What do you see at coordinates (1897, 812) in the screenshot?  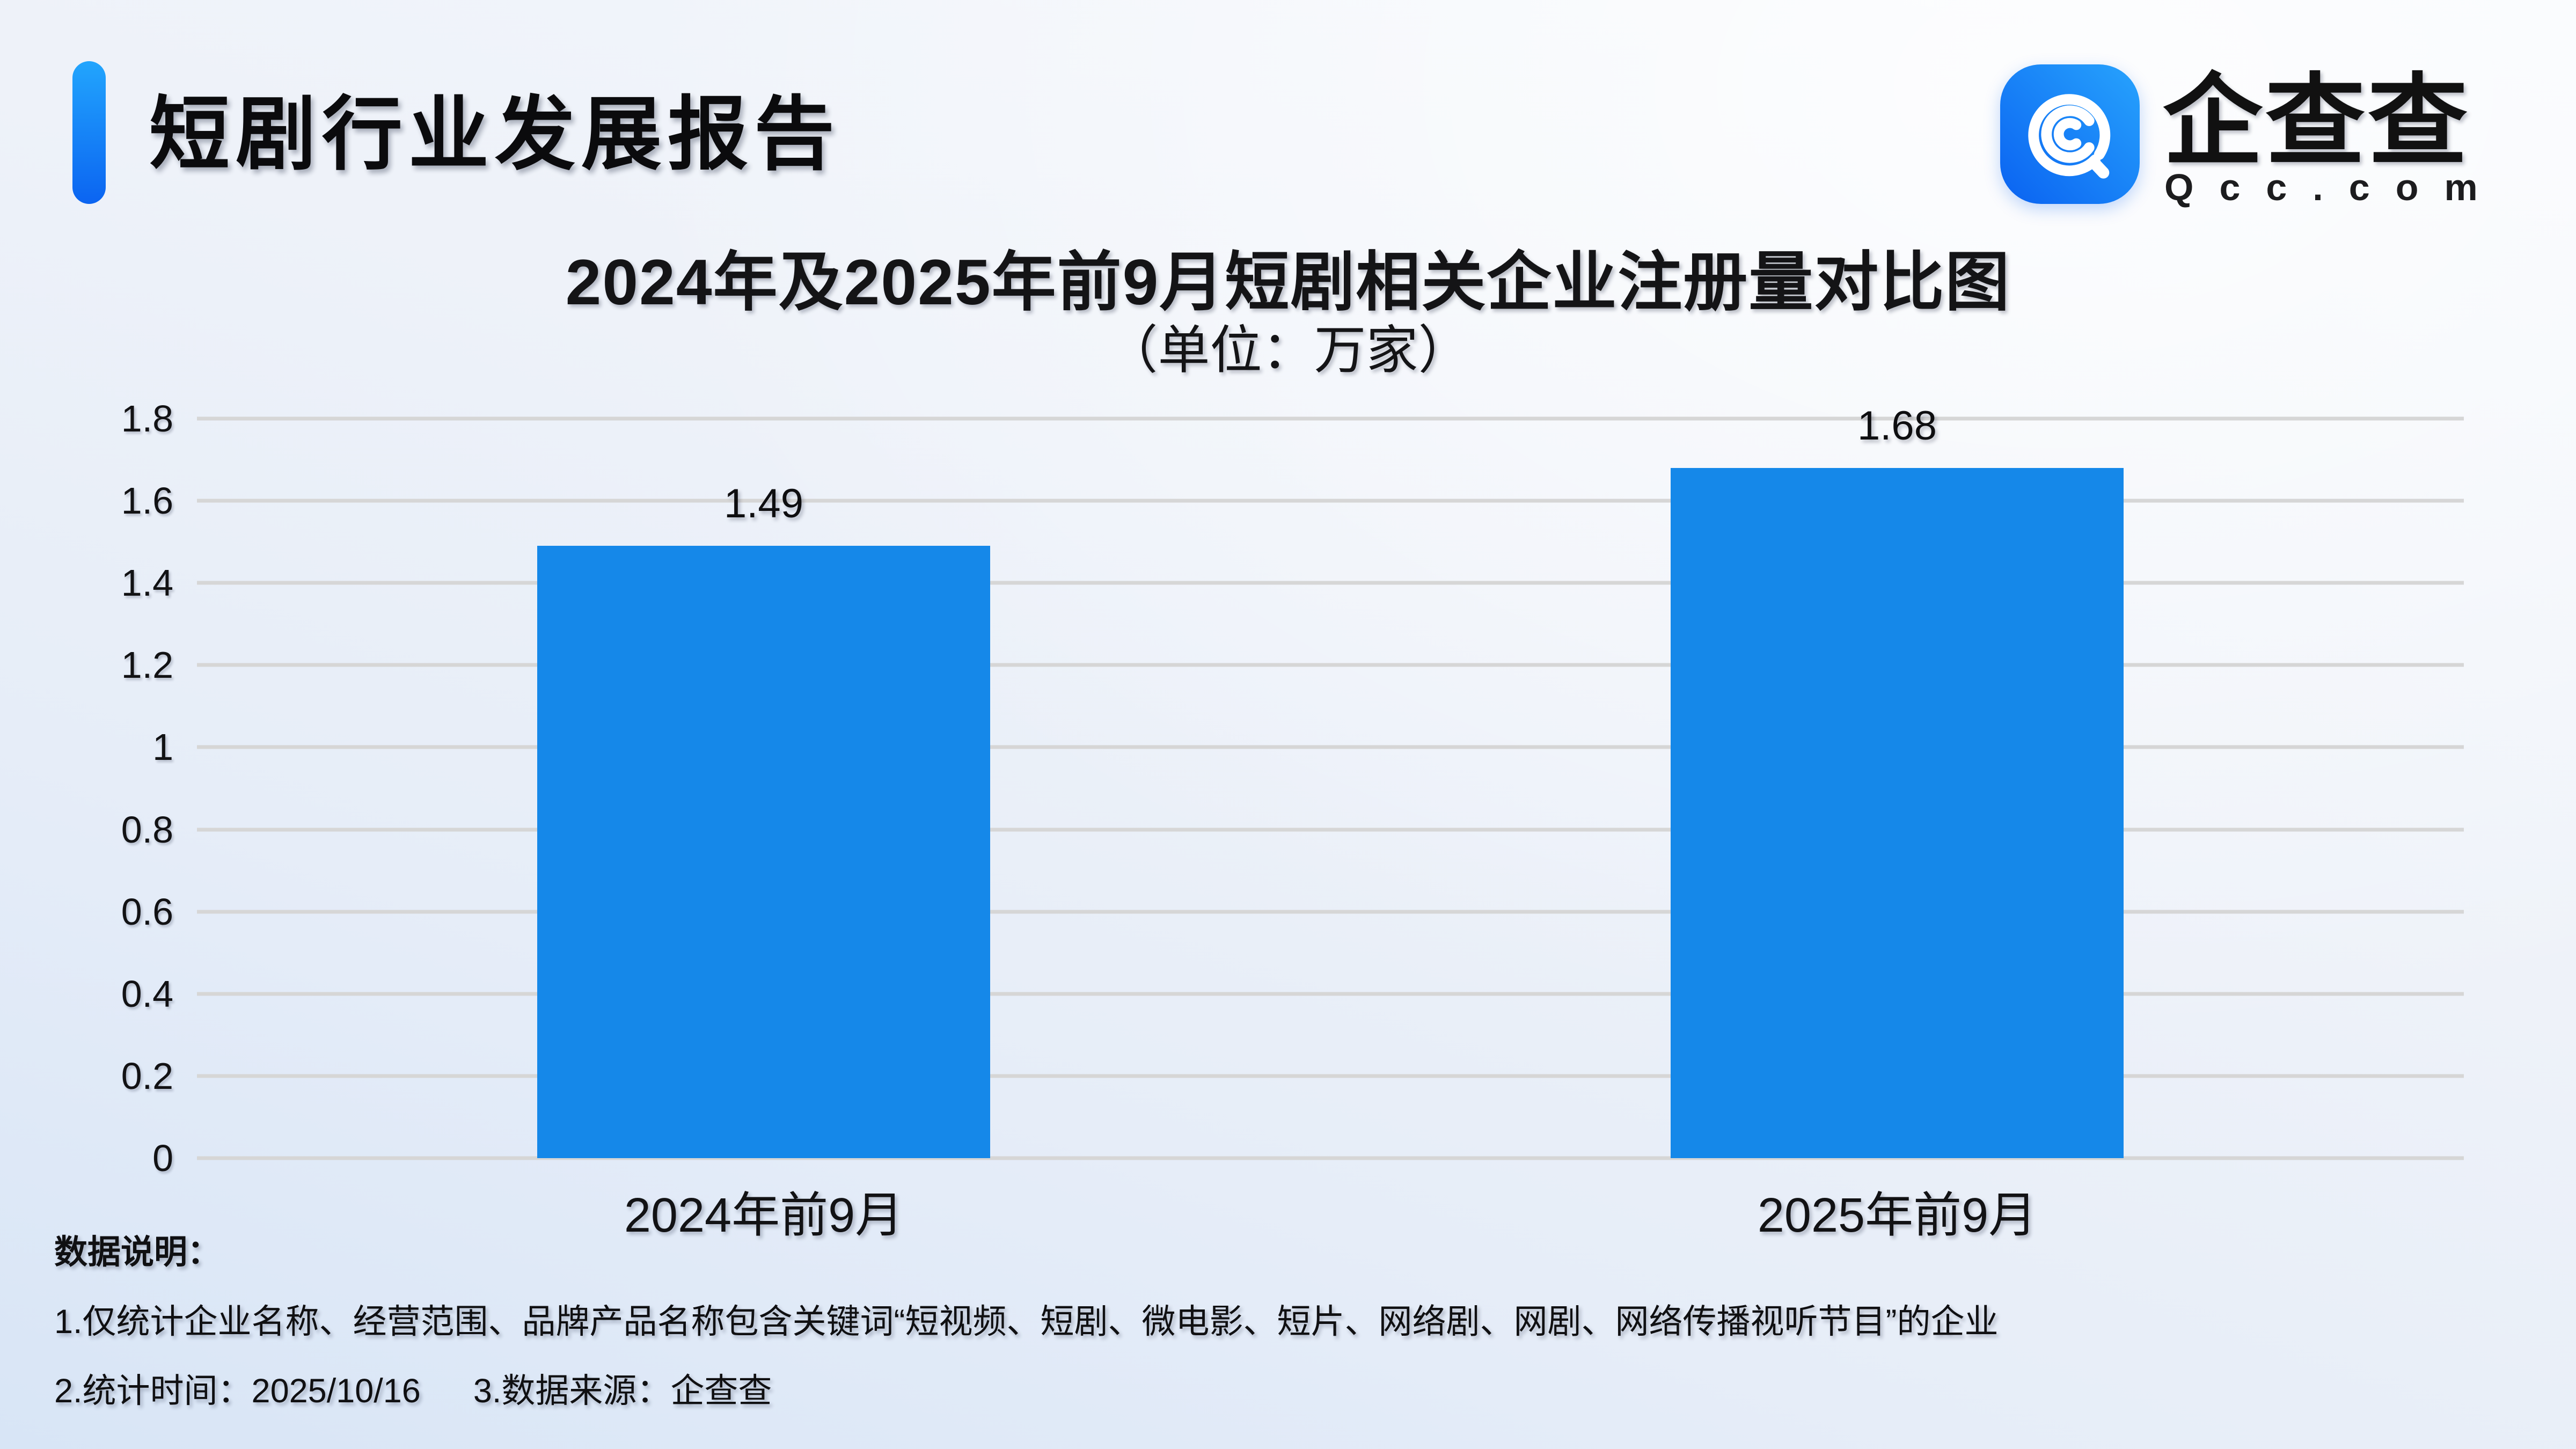 I see `chart-bar-2025年前9月` at bounding box center [1897, 812].